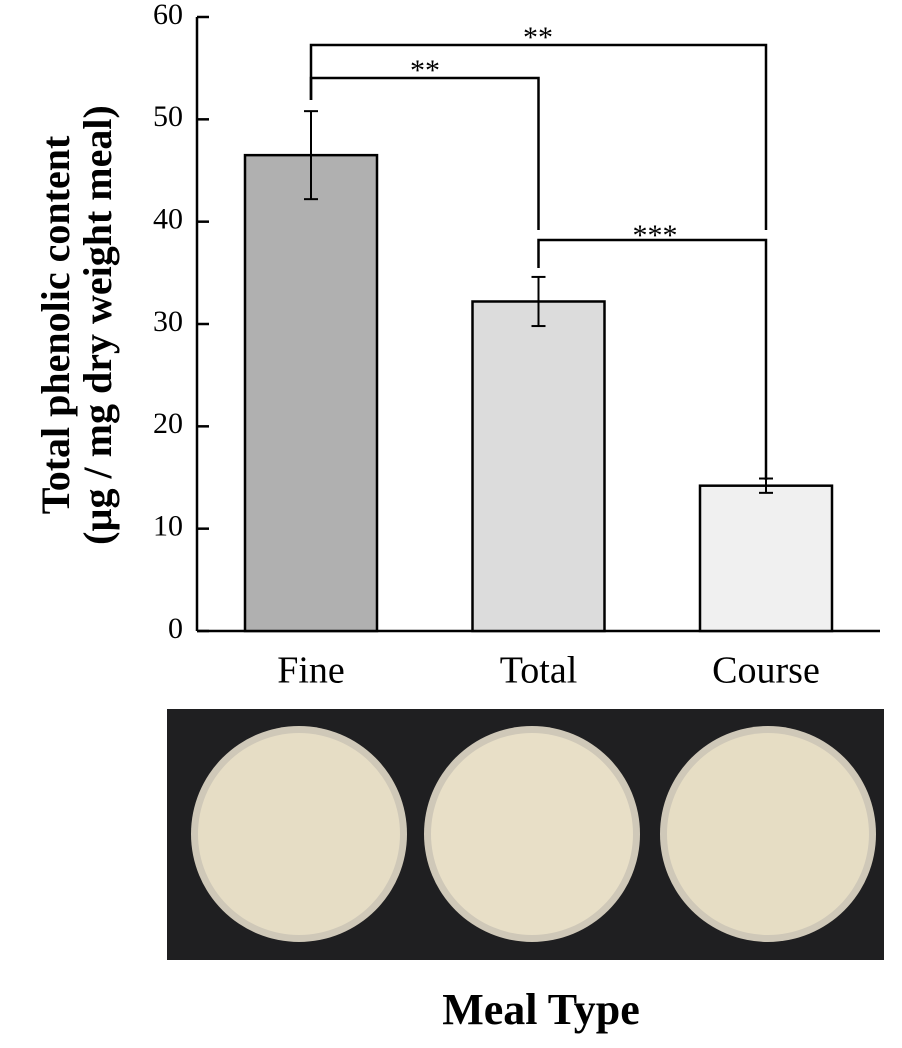 Image resolution: width=902 pixels, height=1048 pixels. I want to click on y-tick-label: 40, so click(168, 219).